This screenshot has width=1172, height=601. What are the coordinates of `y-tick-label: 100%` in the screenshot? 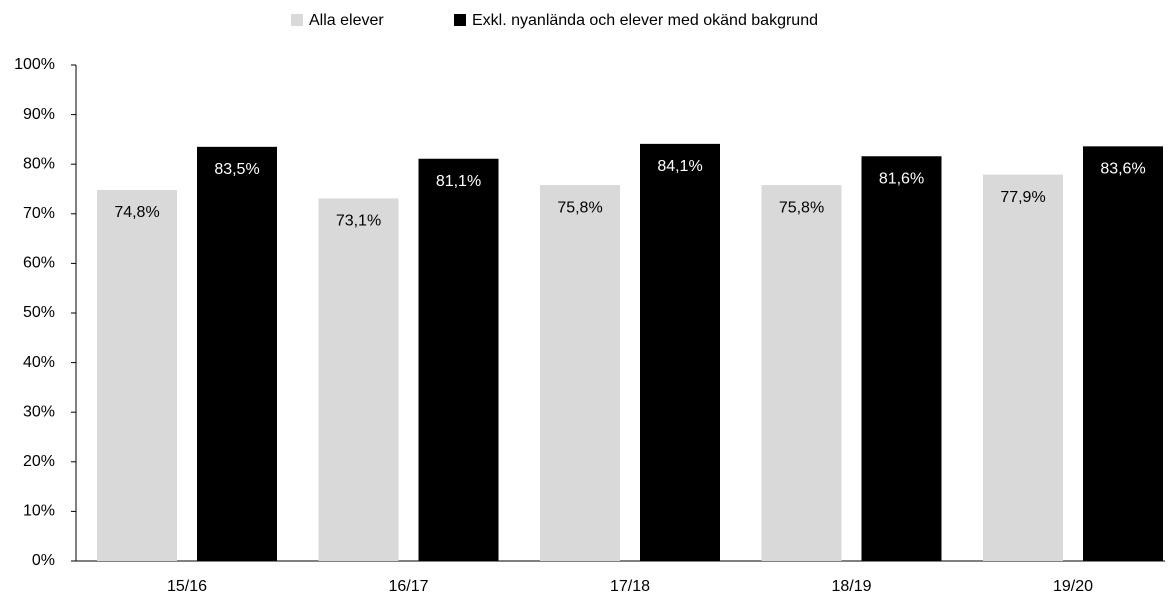 It's located at (34, 64).